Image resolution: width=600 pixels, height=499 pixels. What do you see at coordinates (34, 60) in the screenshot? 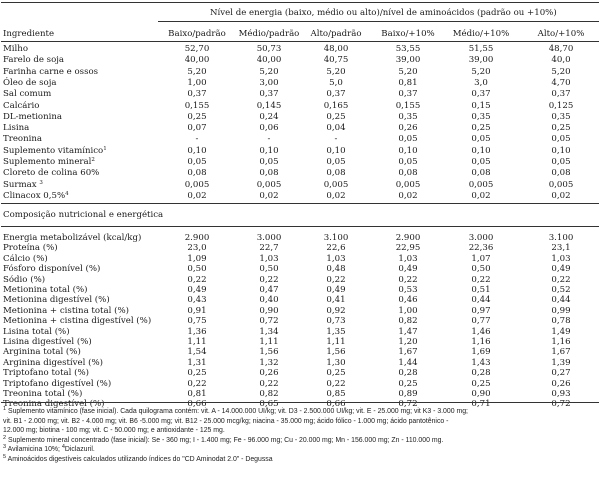
I see `ingredient-name: Farelo de soja` at bounding box center [34, 60].